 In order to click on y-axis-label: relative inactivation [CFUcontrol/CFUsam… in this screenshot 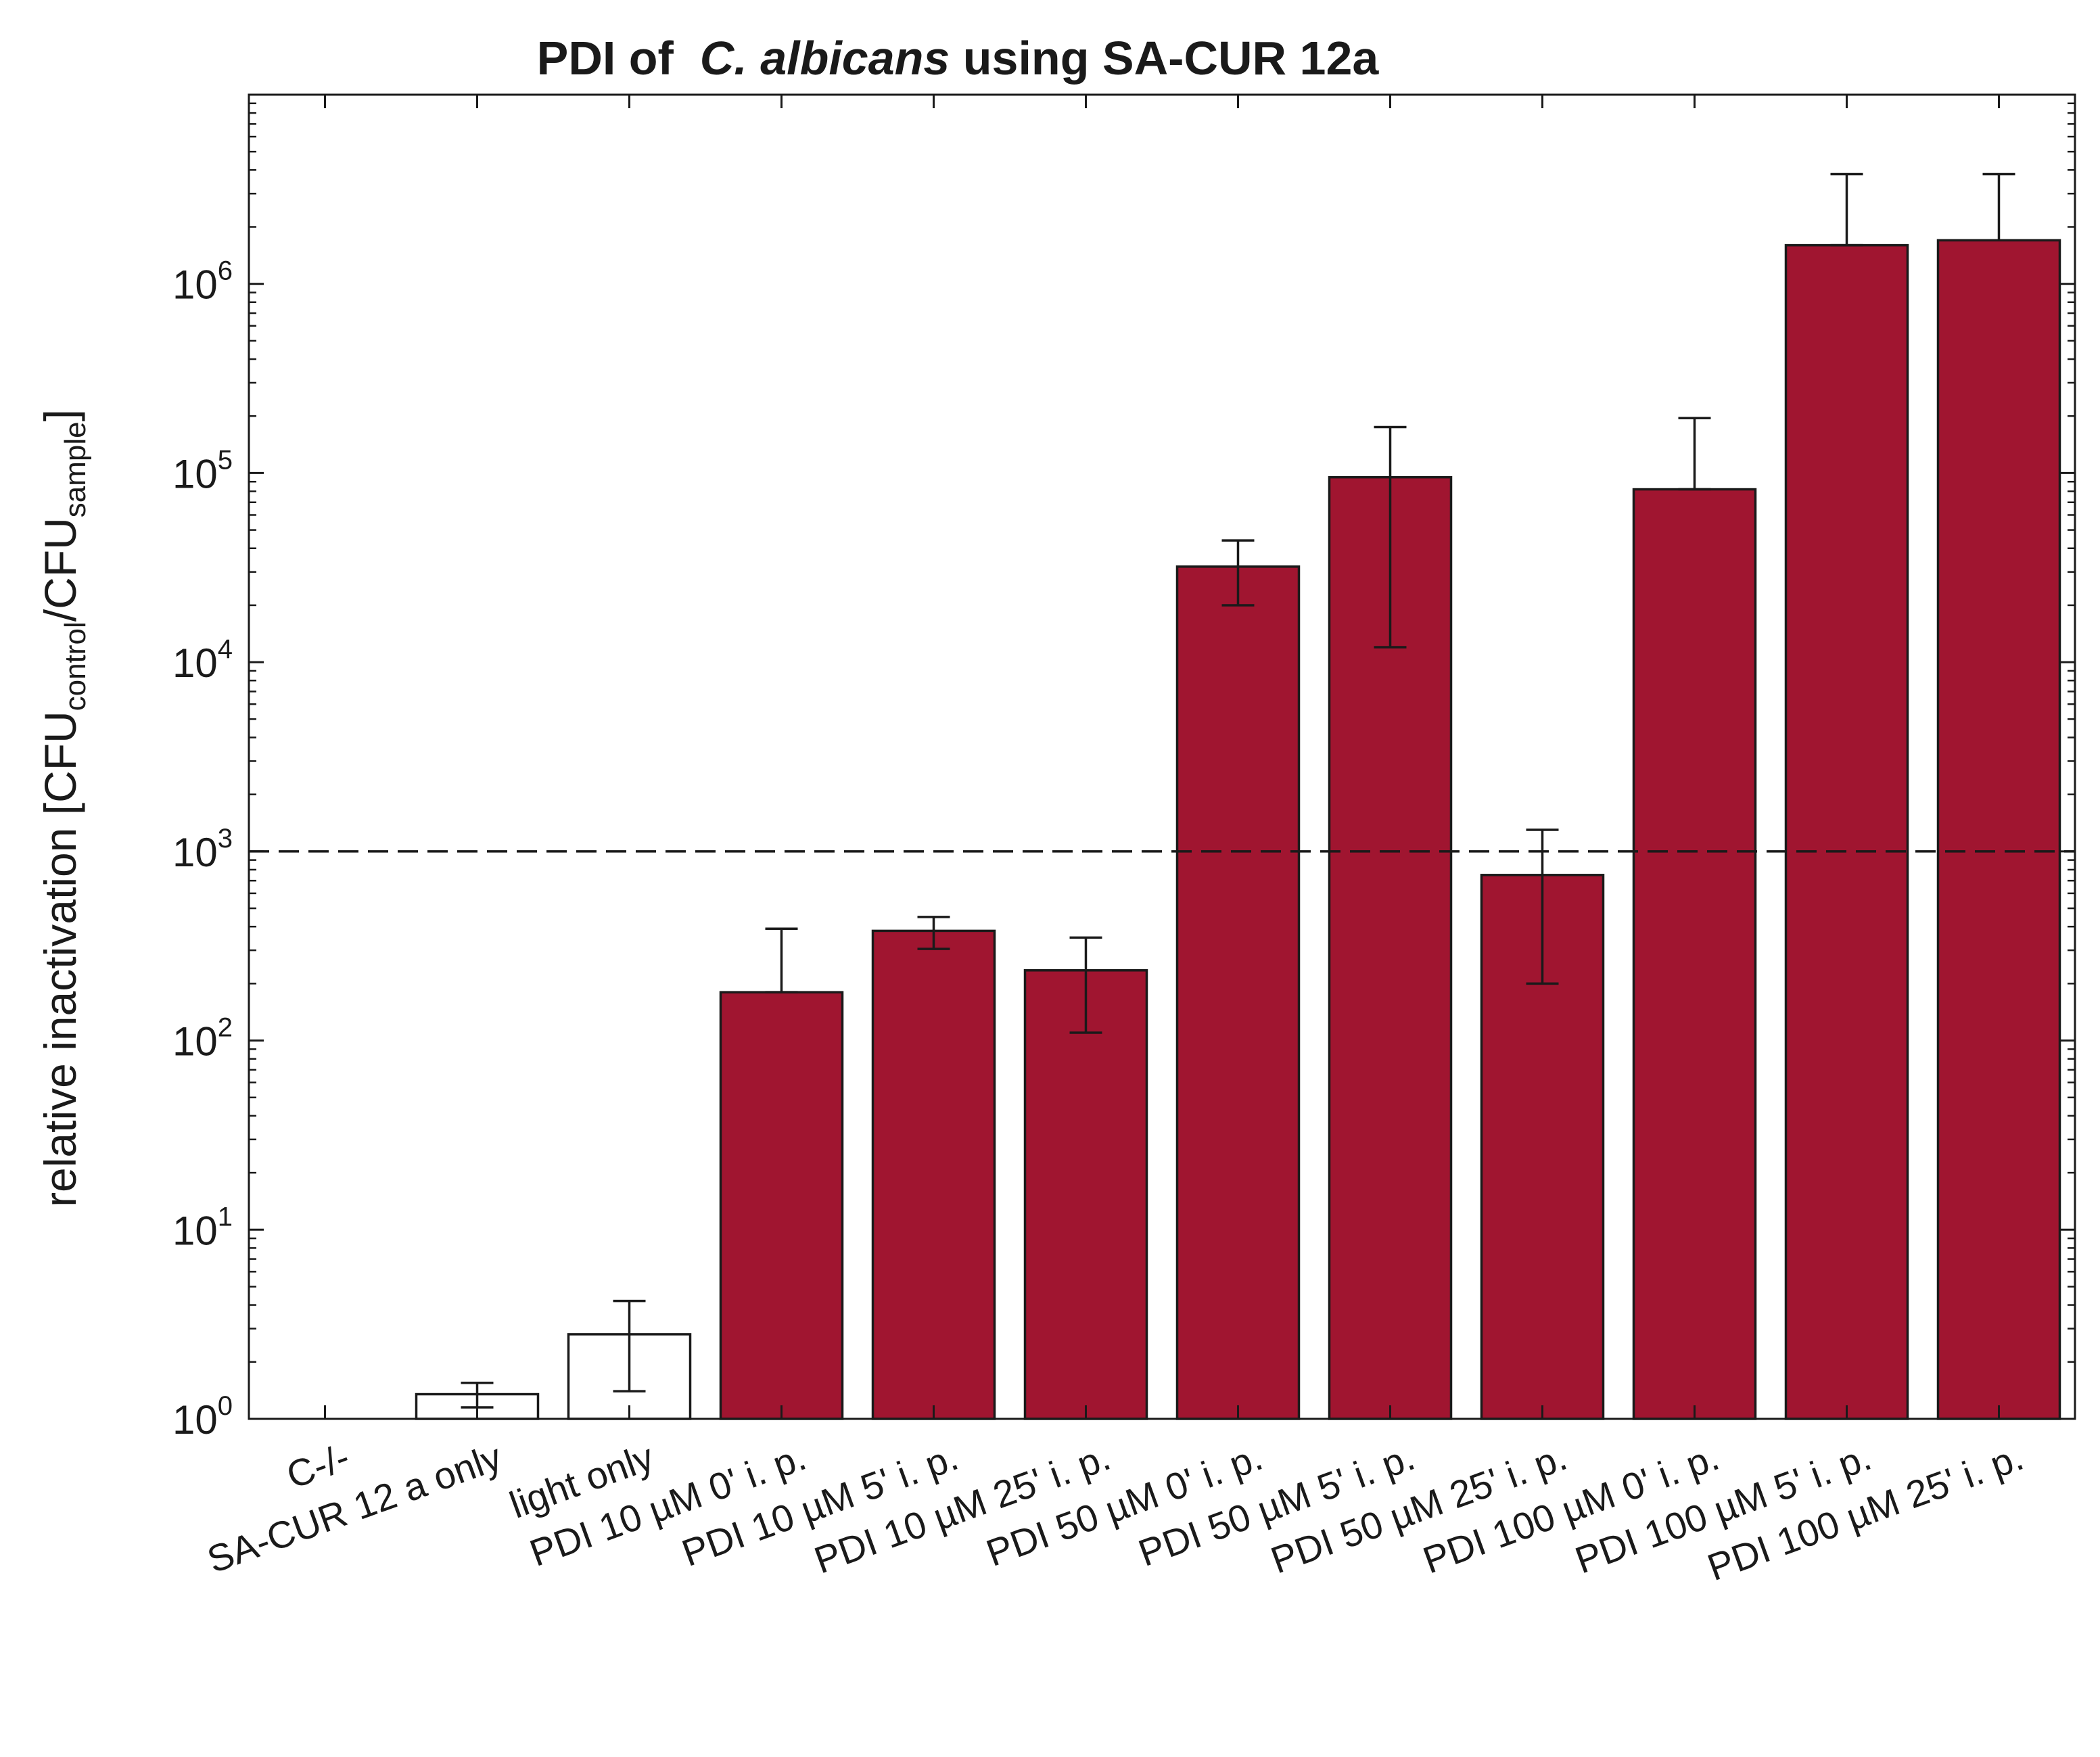, I will do `click(64, 808)`.